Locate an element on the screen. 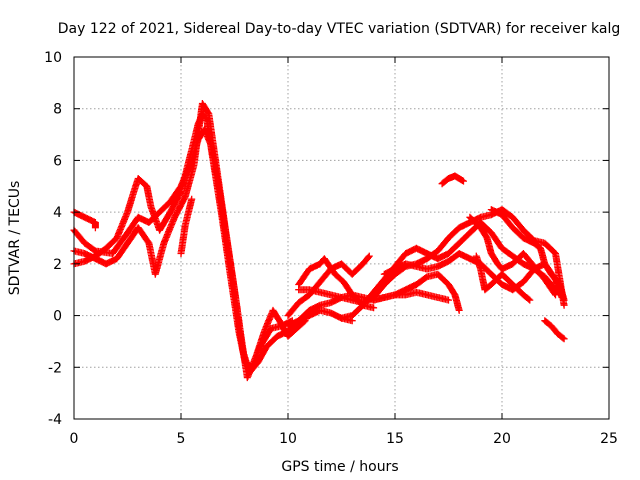 The width and height of the screenshot is (640, 480). marker-path-track-e is located at coordinates (186, 226).